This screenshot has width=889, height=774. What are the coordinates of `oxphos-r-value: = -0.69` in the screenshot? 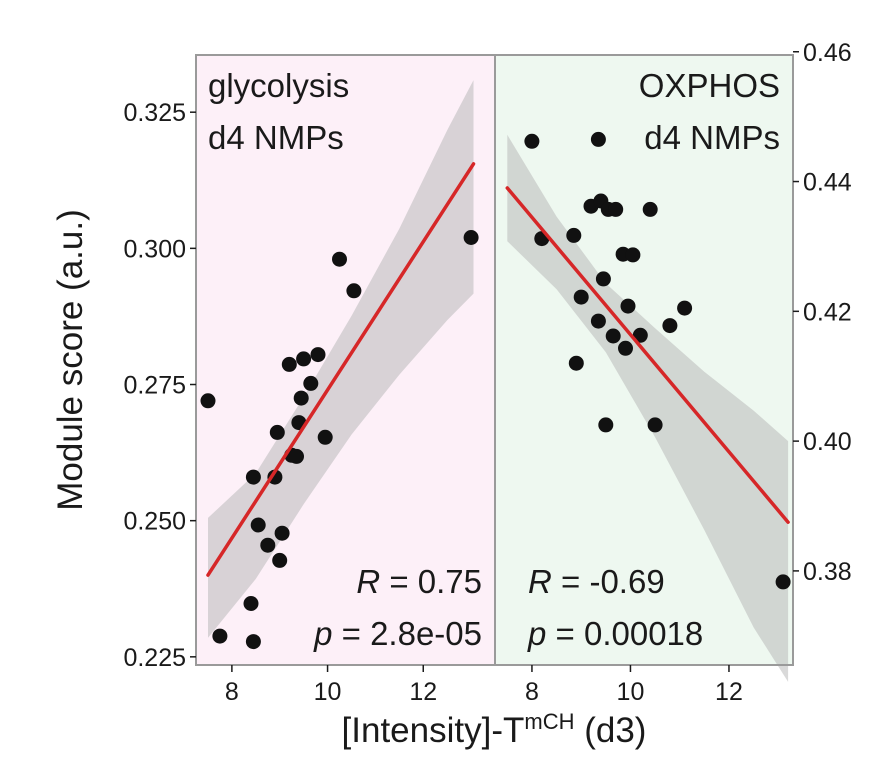 It's located at (608, 581).